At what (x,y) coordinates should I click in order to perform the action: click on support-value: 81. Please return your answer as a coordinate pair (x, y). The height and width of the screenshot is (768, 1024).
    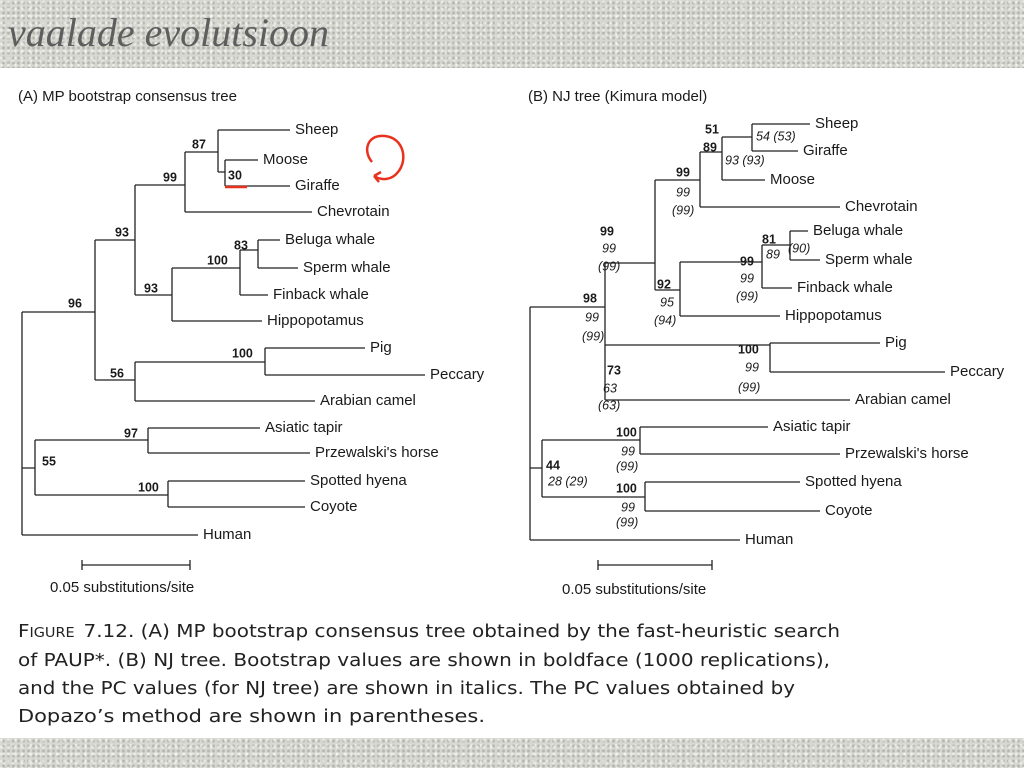
    Looking at the image, I should click on (769, 239).